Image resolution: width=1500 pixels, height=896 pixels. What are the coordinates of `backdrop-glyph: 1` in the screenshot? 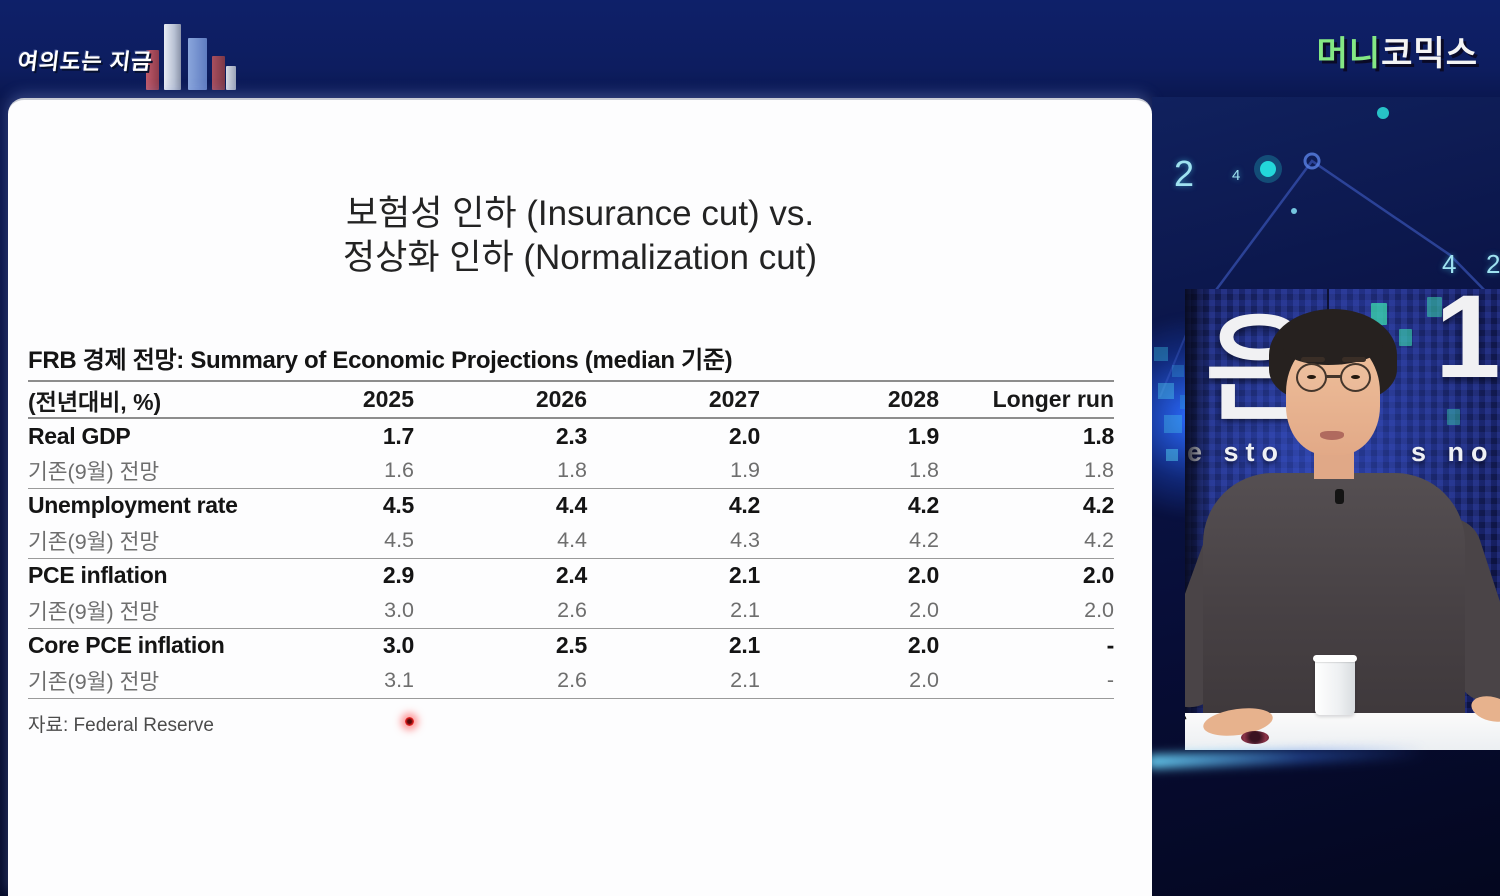 It's located at (1467, 346).